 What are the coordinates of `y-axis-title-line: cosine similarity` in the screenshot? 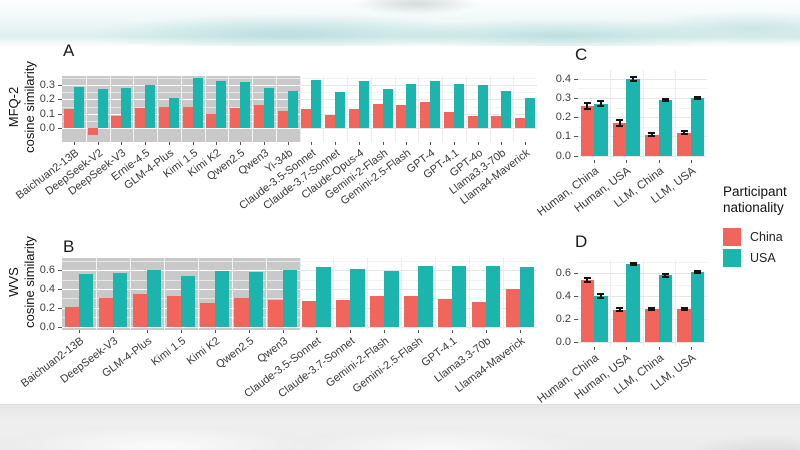 It's located at (29, 107).